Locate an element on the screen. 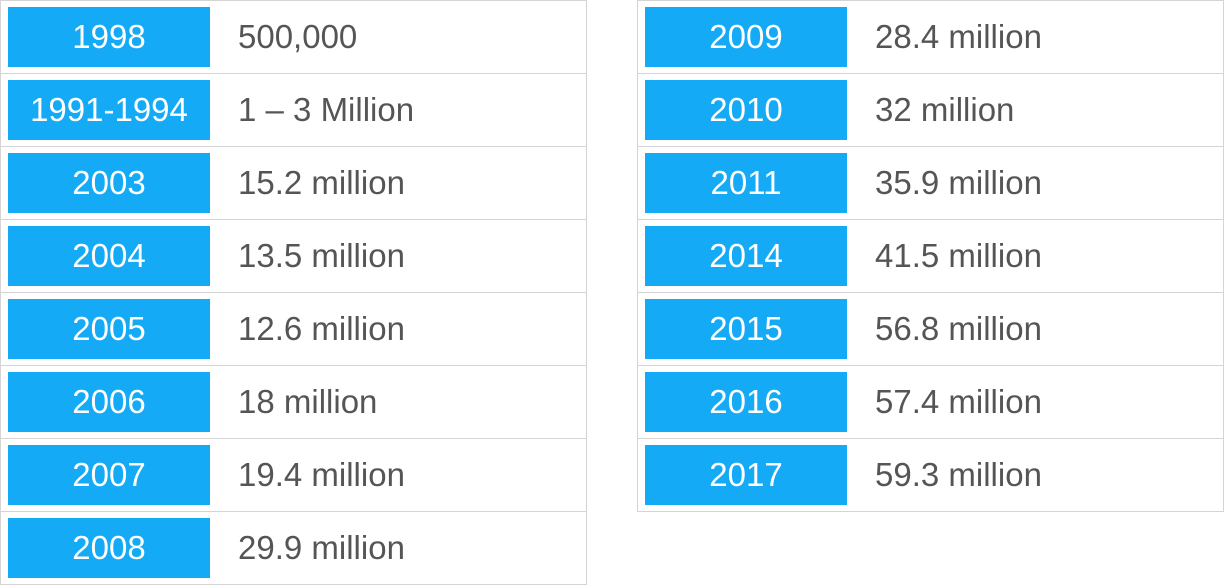  count-value: 19.4 million is located at coordinates (321, 474).